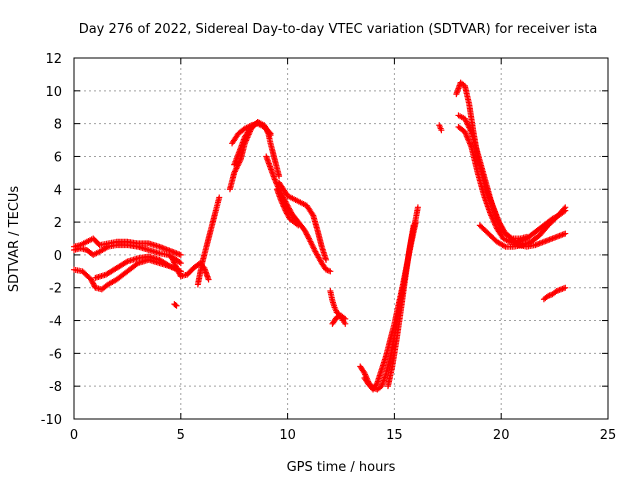 Image resolution: width=640 pixels, height=480 pixels. Describe the element at coordinates (51, 420) in the screenshot. I see `y-tick-label: -10` at that location.